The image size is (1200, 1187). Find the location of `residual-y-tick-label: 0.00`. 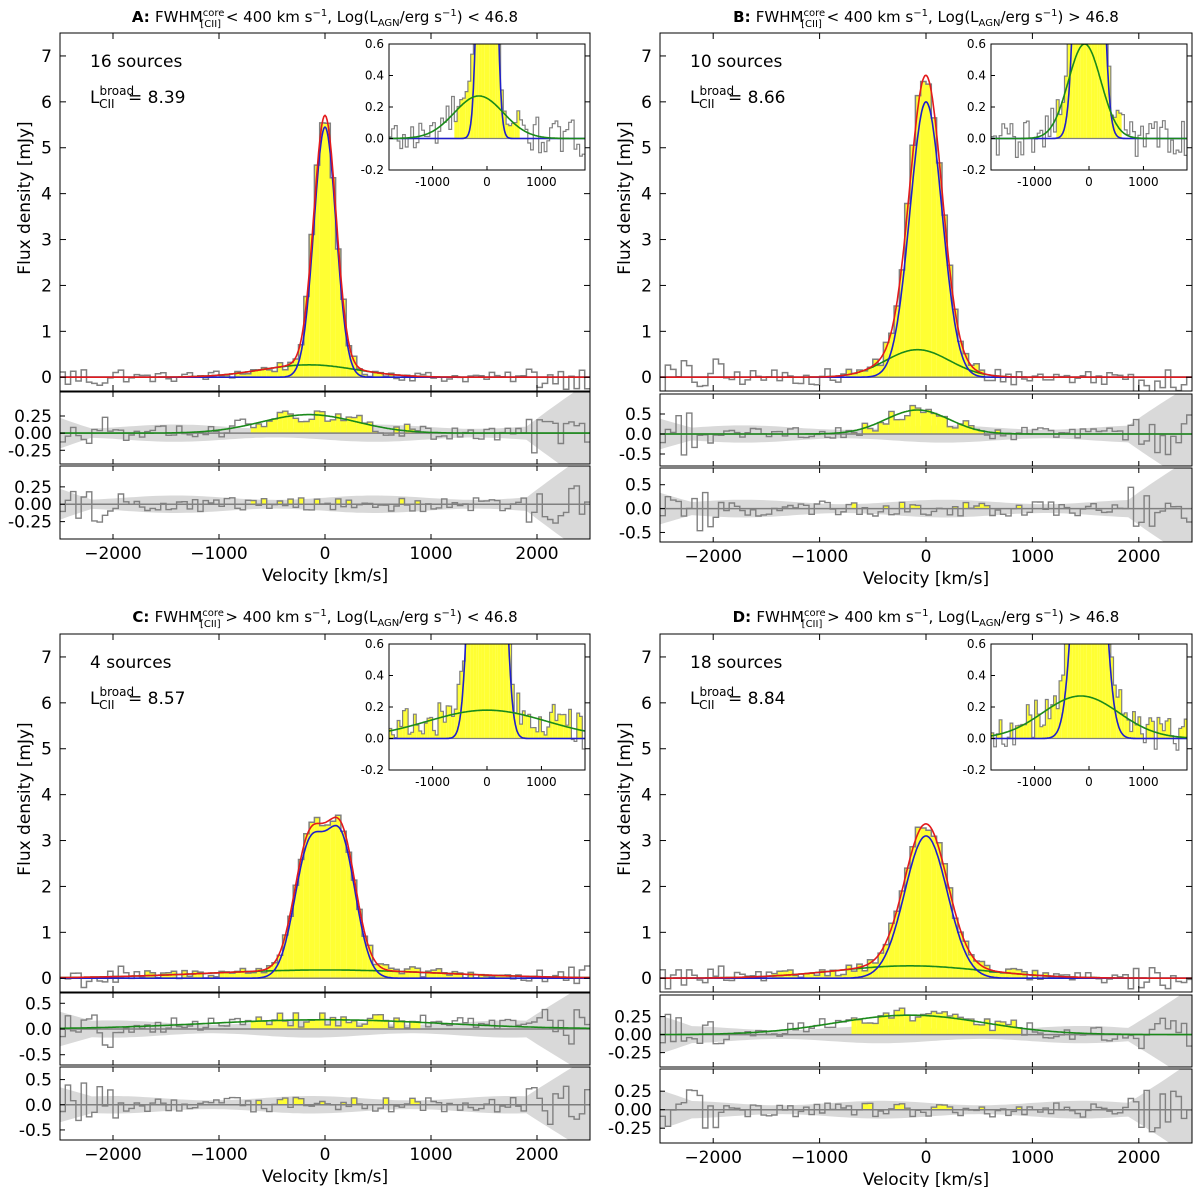

residual-y-tick-label: 0.00 is located at coordinates (633, 1111).